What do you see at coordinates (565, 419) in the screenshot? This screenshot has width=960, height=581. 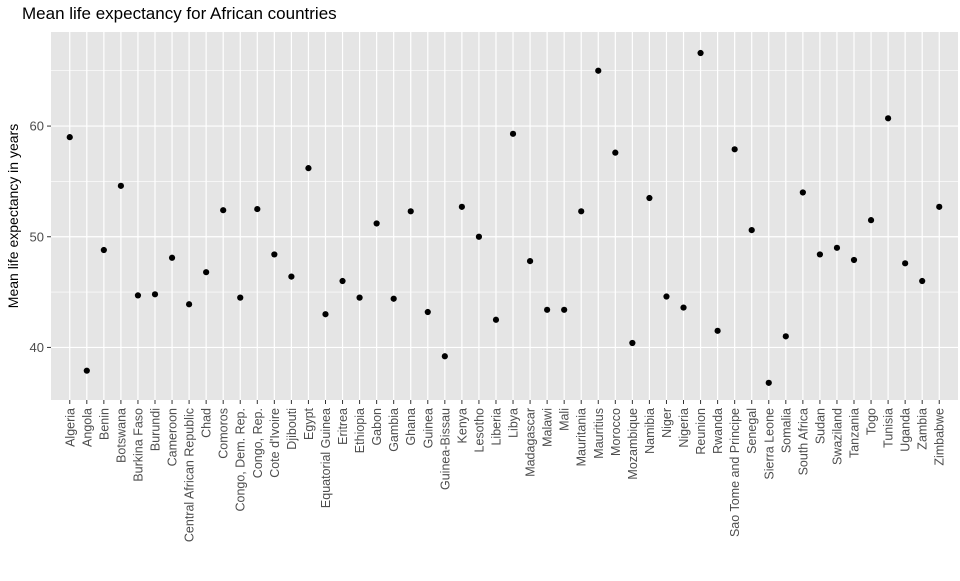 I see `x-tick-label: Mali` at bounding box center [565, 419].